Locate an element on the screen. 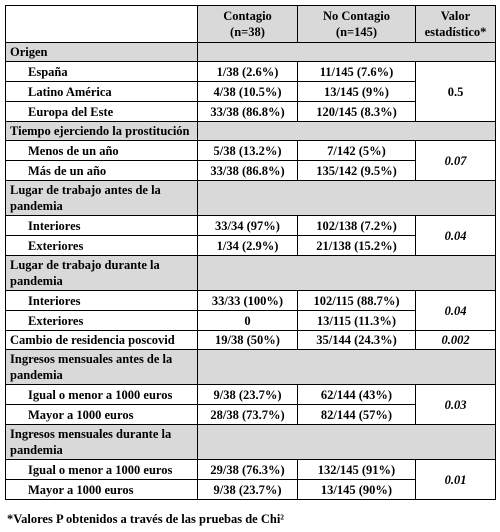  cell: 5/38 (13.2%) is located at coordinates (247, 150).